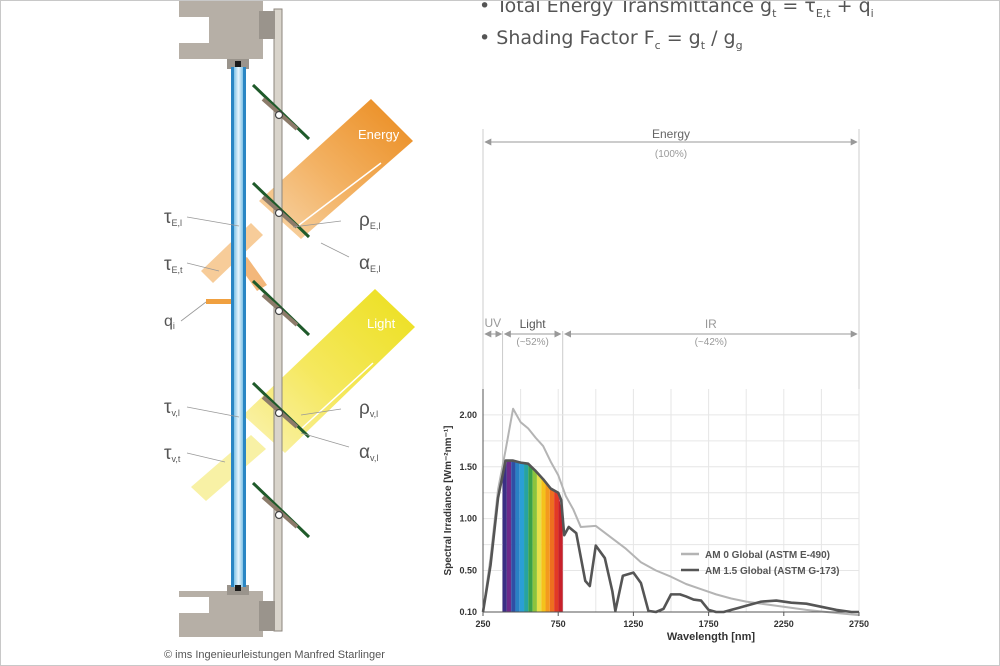 The height and width of the screenshot is (666, 1000). I want to click on x-tick-label: 2250, so click(784, 624).